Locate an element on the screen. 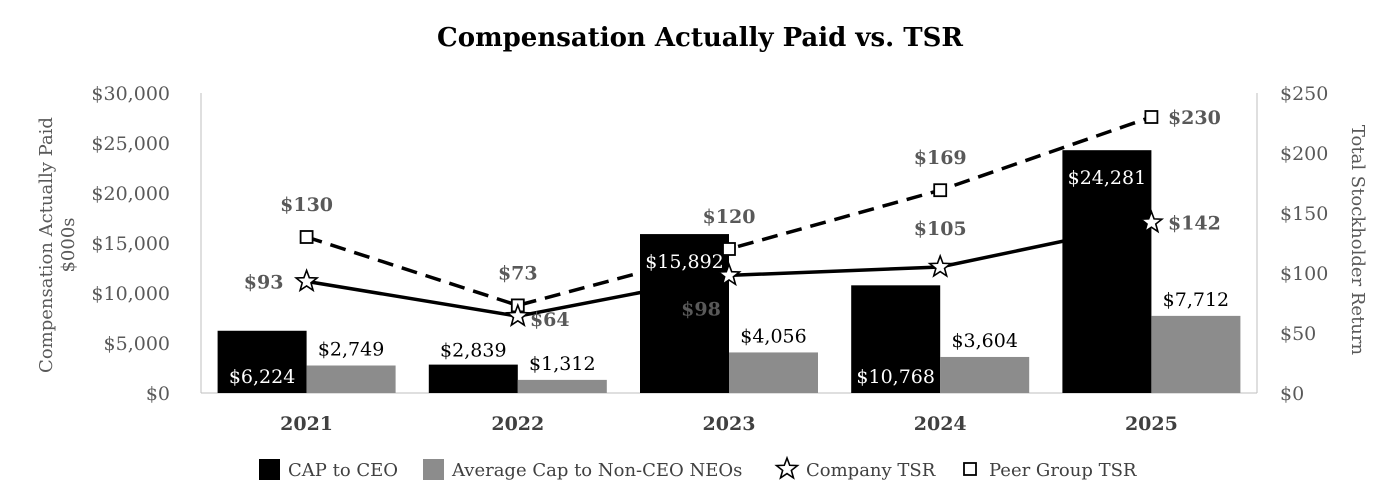  data-label-peer-group-tsr: $230 is located at coordinates (1194, 118).